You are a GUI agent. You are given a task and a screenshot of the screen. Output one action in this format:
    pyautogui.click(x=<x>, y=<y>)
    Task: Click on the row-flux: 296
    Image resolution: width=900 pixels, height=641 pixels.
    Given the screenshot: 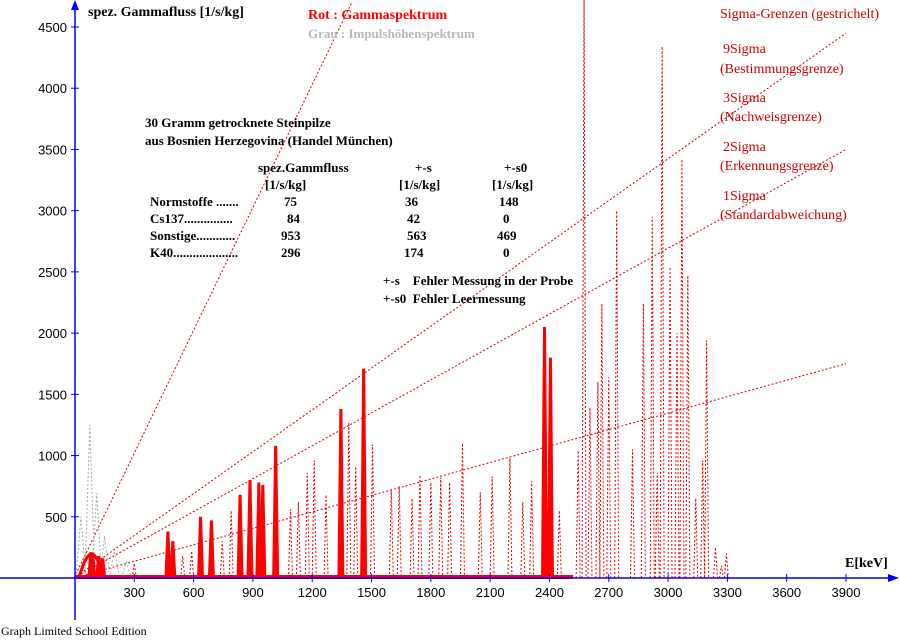 What is the action you would take?
    pyautogui.click(x=291, y=252)
    